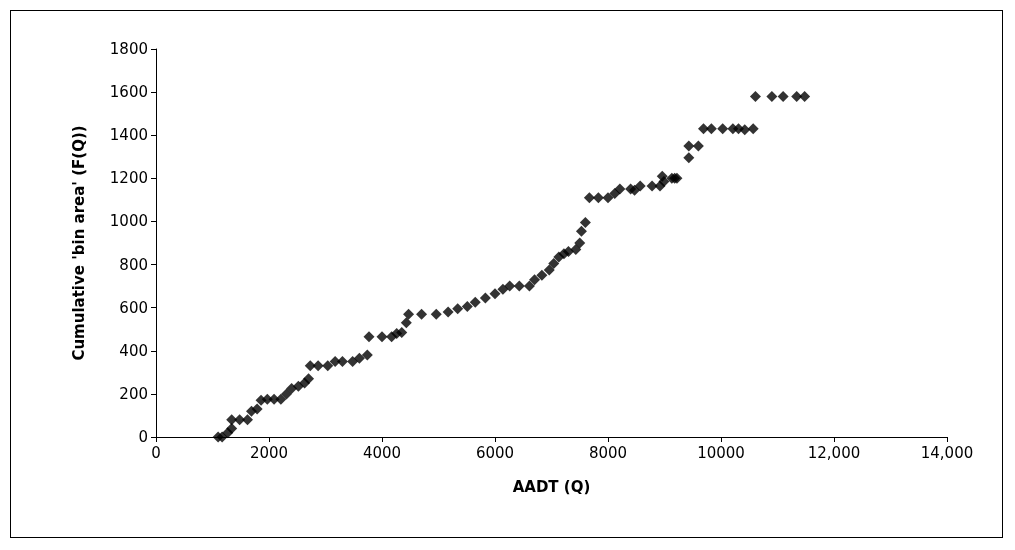  Describe the element at coordinates (947, 452) in the screenshot. I see `x-tick-label: 14,000` at that location.